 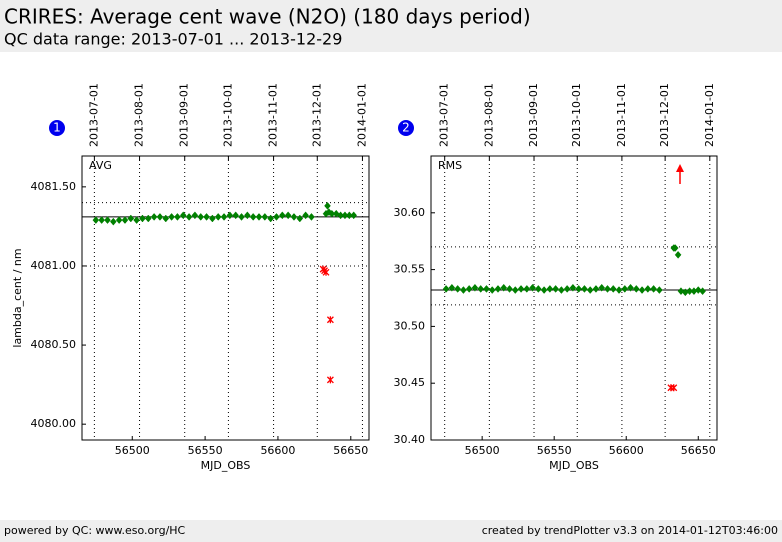 I want to click on header-band, so click(x=391, y=26).